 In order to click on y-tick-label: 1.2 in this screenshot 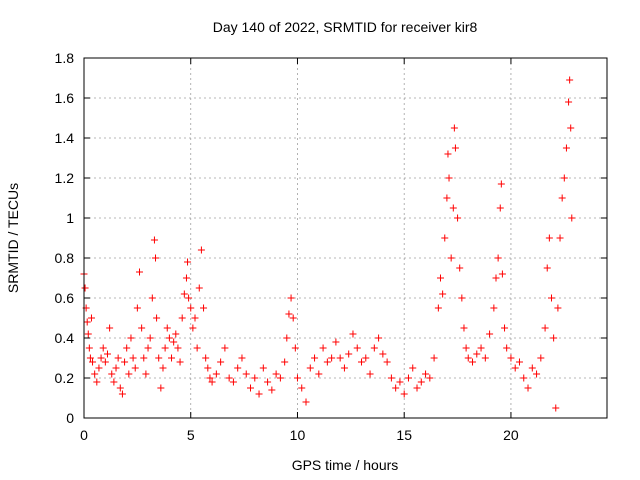, I will do `click(65, 178)`.